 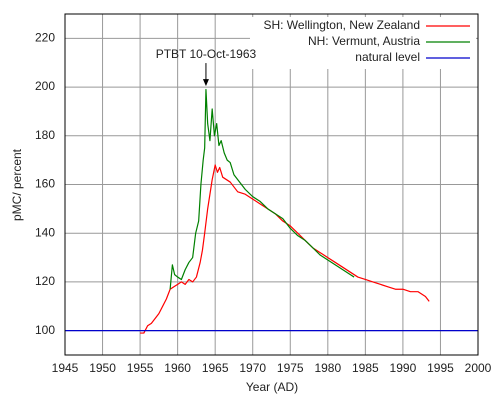 I want to click on y-tick-label: 200, so click(x=45, y=86).